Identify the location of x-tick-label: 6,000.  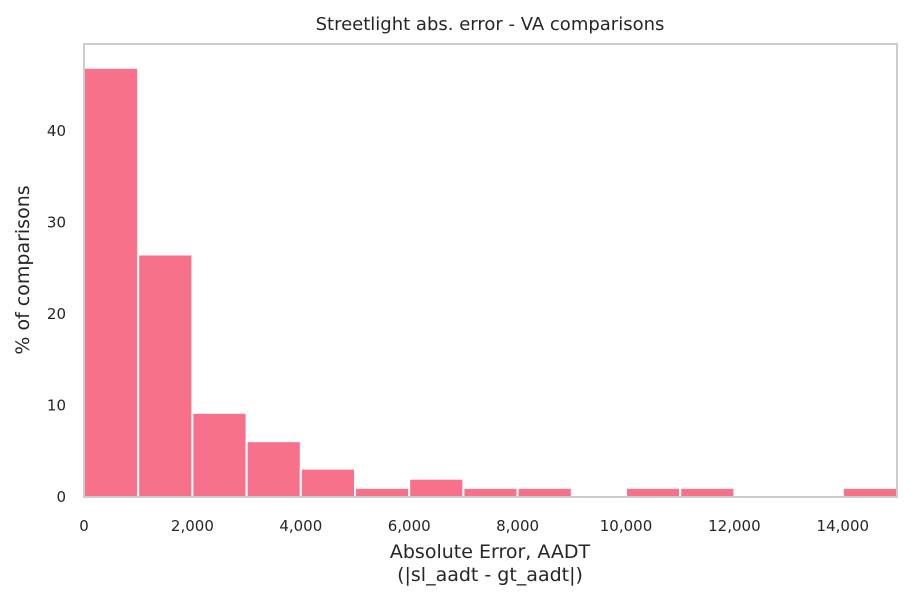
(409, 526).